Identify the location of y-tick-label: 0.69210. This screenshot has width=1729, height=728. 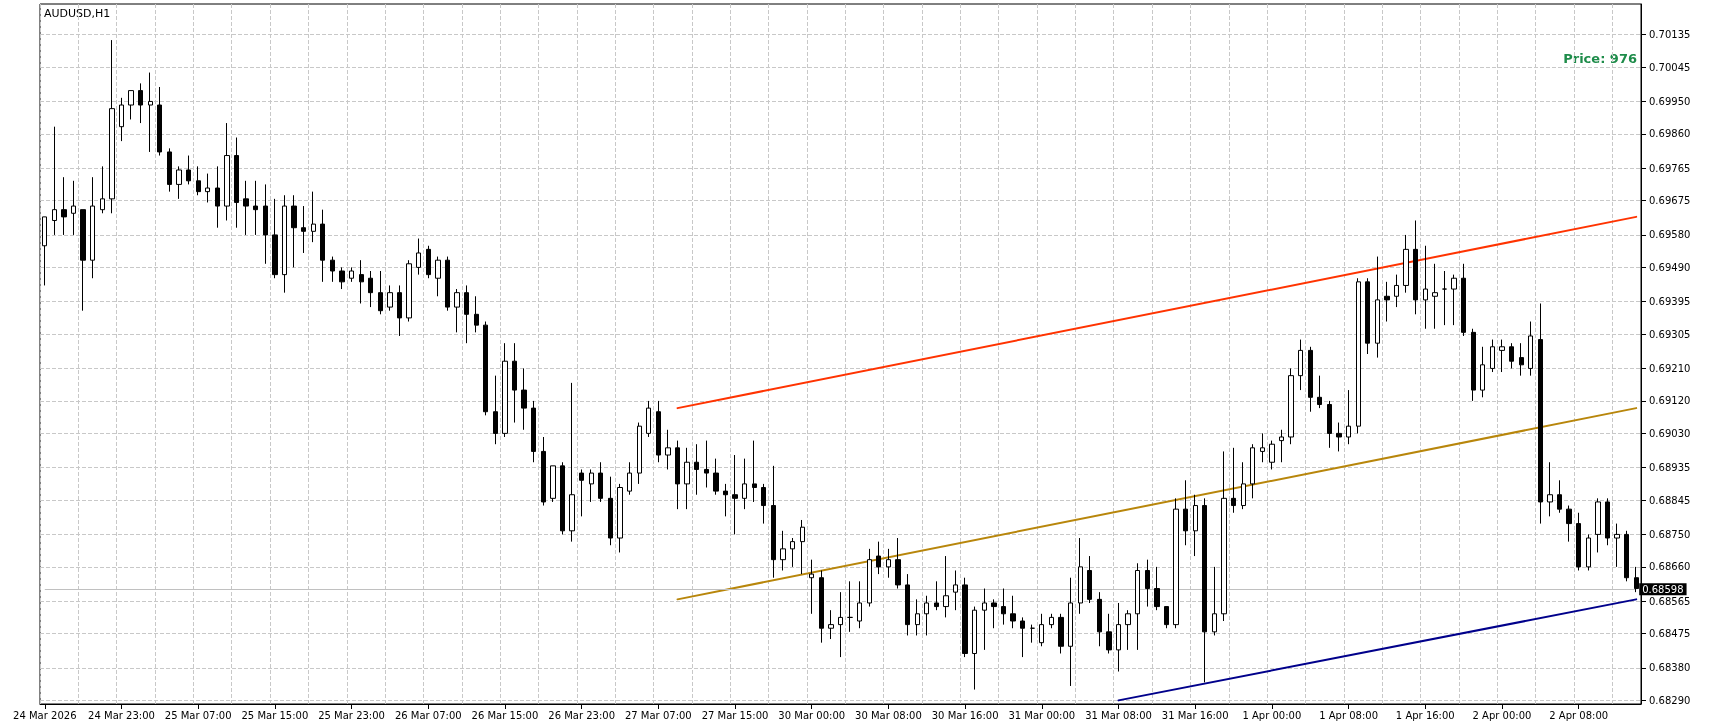
(1670, 368).